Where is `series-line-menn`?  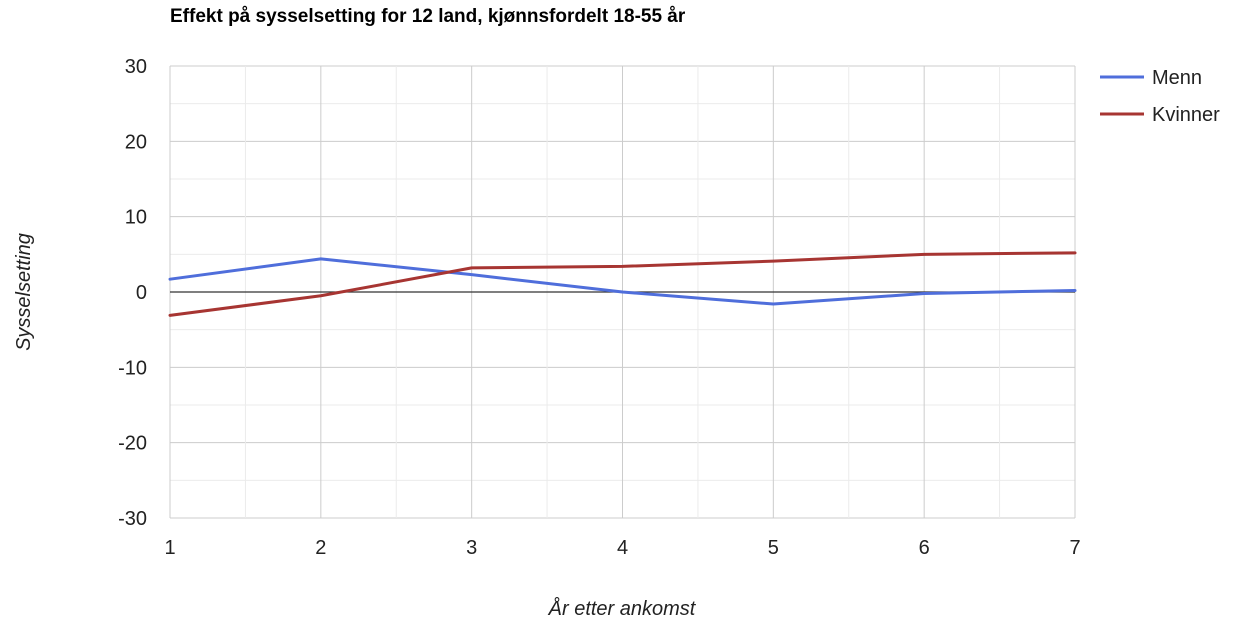
series-line-menn is located at coordinates (622, 281).